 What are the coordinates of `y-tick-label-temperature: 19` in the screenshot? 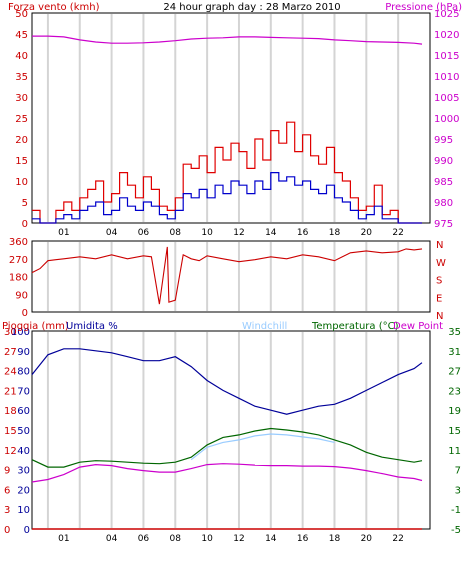 It's located at (454, 411).